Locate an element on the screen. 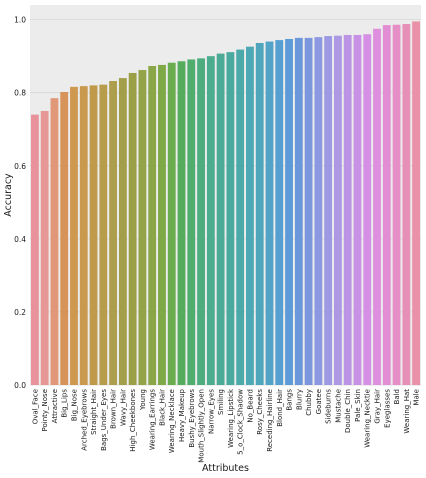 The width and height of the screenshot is (426, 478). x-tick-label: Chubby is located at coordinates (309, 402).